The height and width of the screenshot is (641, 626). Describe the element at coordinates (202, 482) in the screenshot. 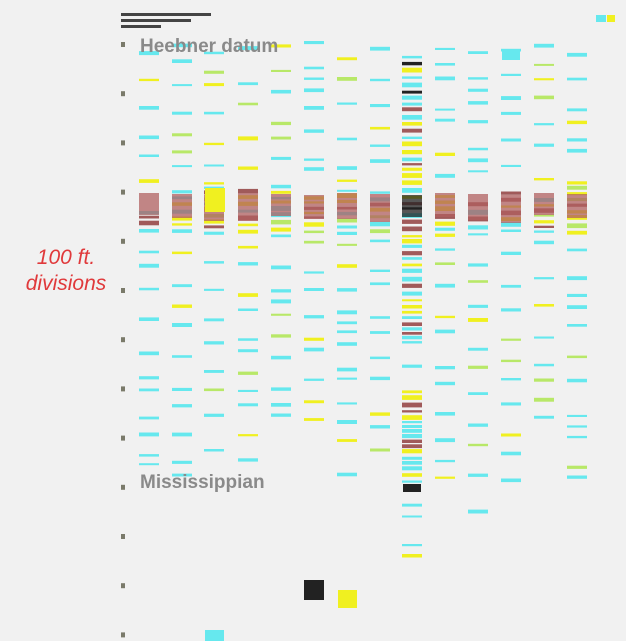

I see `base-label: Mississippian` at that location.